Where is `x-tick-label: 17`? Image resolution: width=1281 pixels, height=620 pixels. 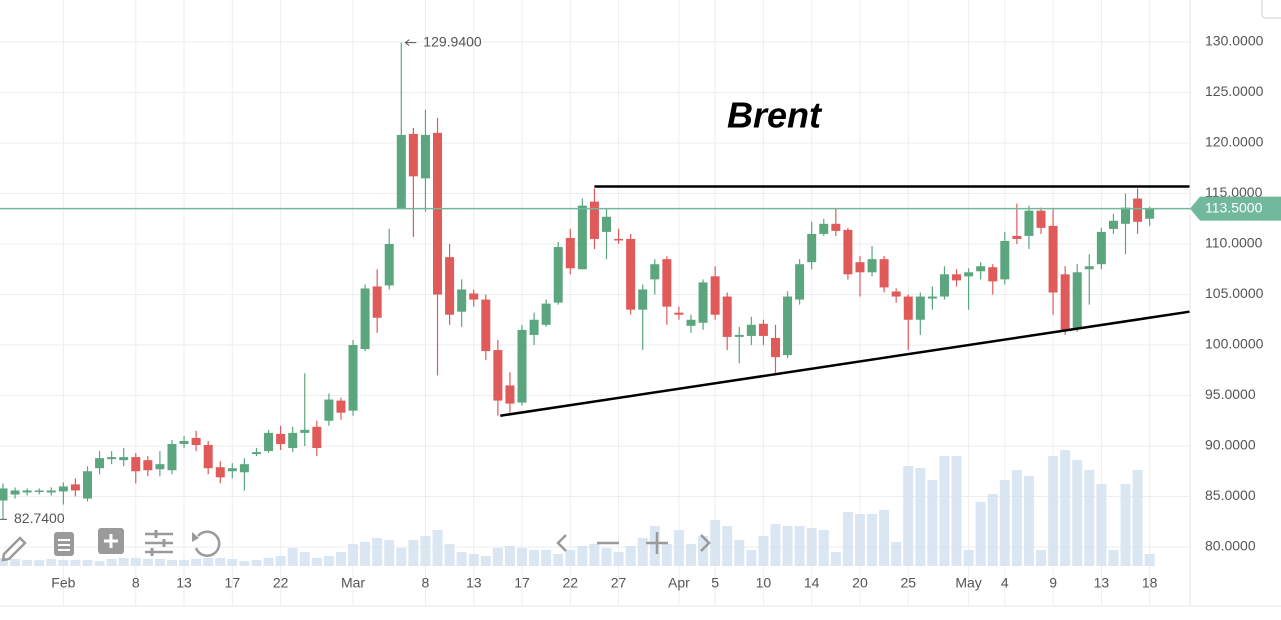 x-tick-label: 17 is located at coordinates (522, 583).